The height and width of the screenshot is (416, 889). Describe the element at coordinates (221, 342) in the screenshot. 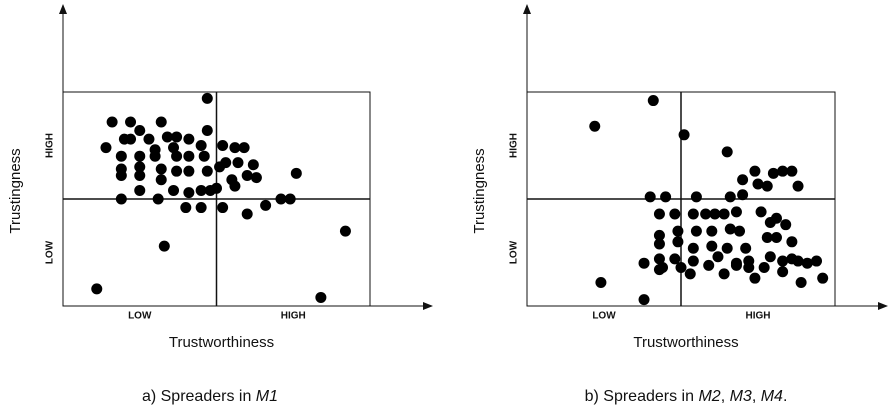

I see `x-axis-label: Trustworthiness` at that location.